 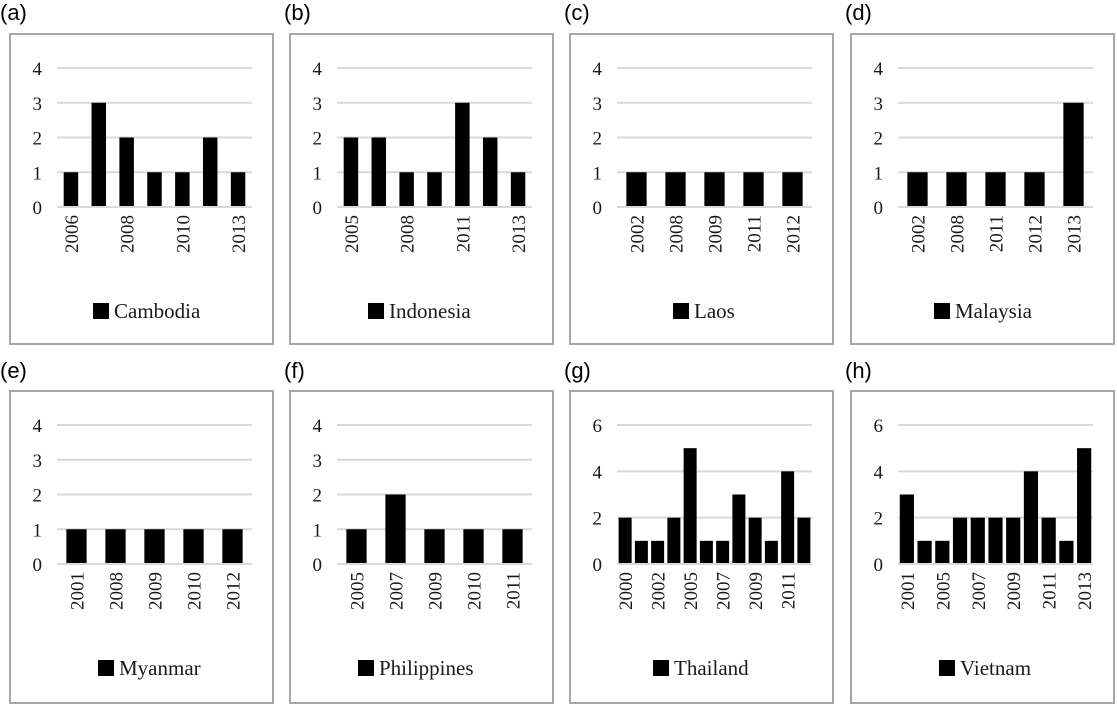 I want to click on legend-label: Philippines, so click(x=426, y=668).